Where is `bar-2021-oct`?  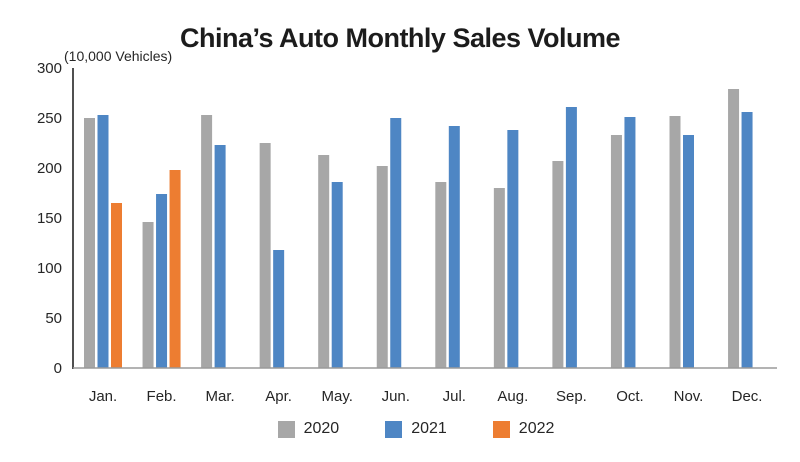 bar-2021-oct is located at coordinates (630, 242).